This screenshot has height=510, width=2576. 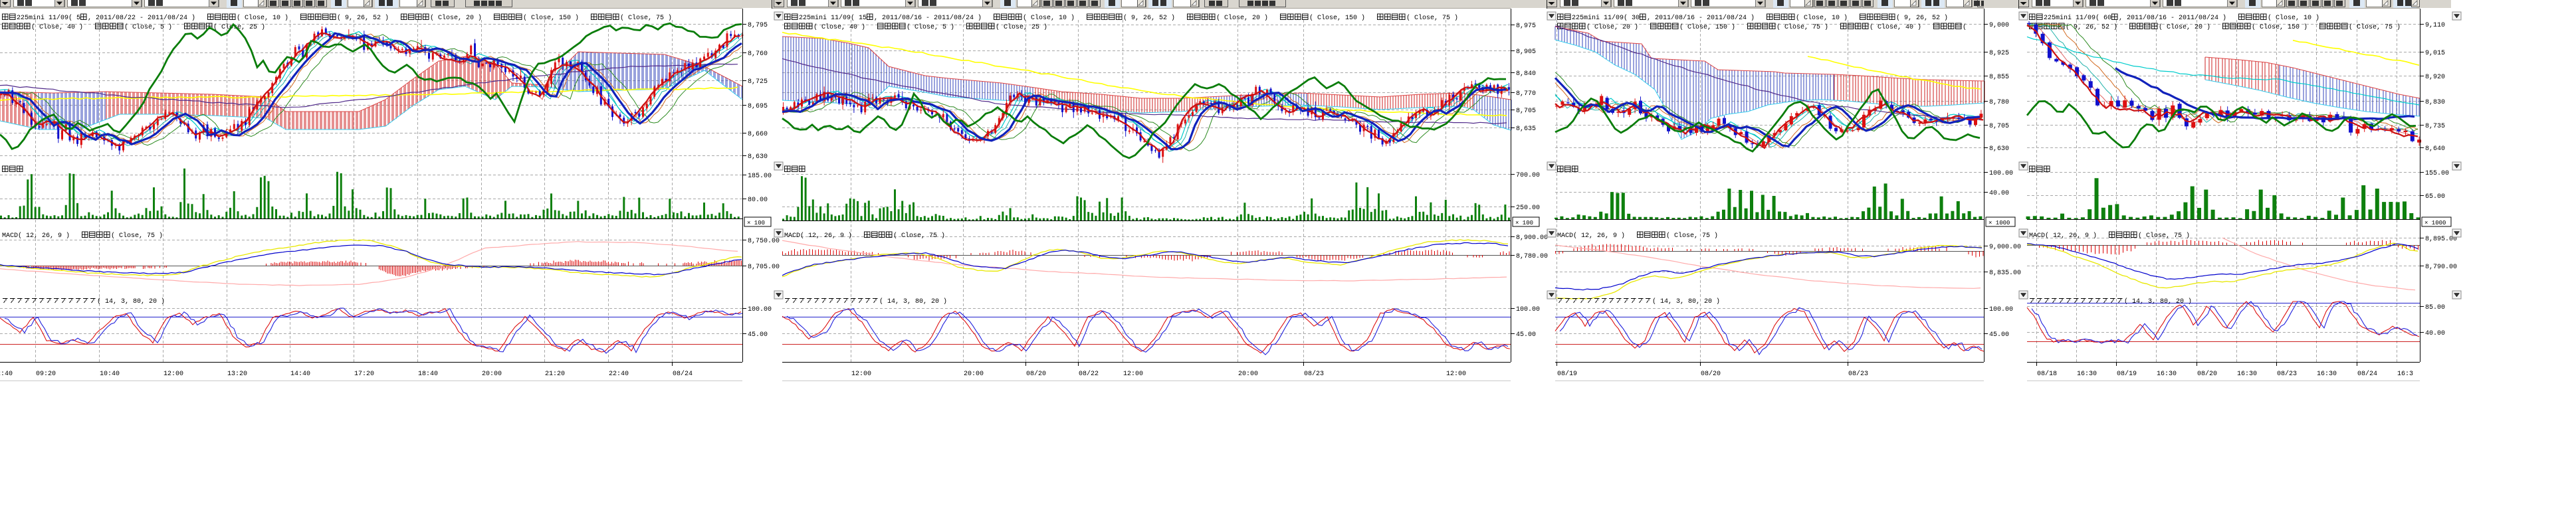 I want to click on svg-text: 8,795, so click(x=758, y=25).